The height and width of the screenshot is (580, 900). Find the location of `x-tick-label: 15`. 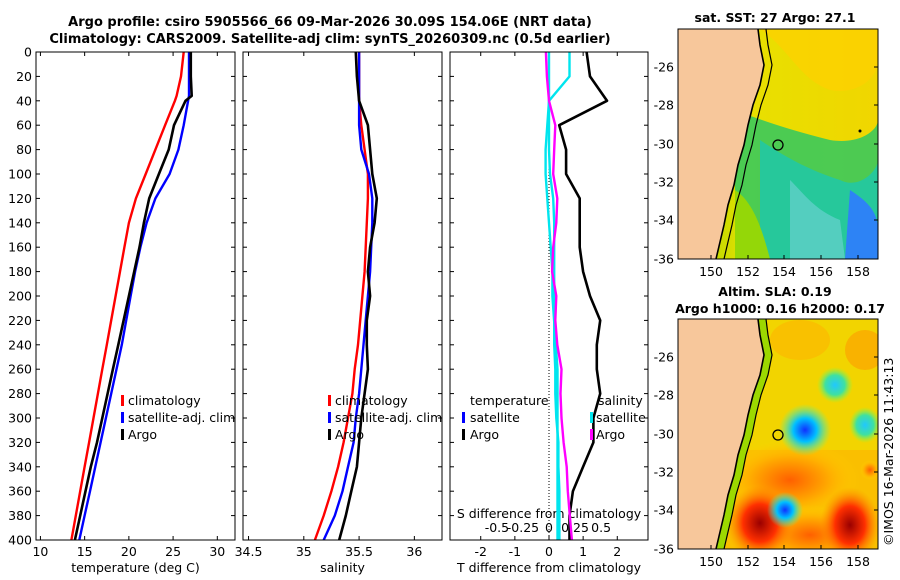

x-tick-label: 15 is located at coordinates (85, 551).